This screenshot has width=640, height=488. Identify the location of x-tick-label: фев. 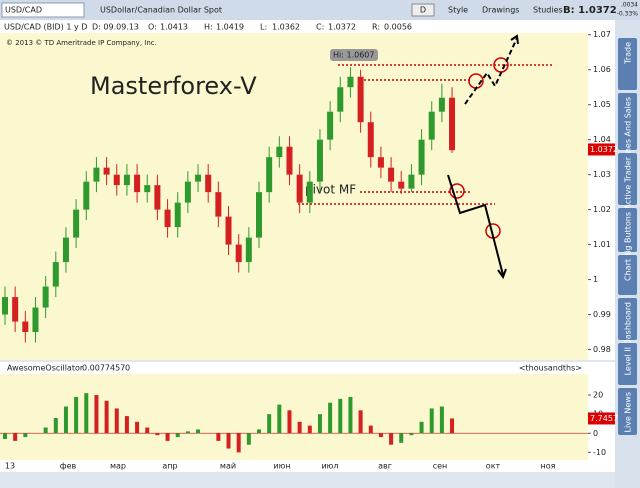
(68, 466).